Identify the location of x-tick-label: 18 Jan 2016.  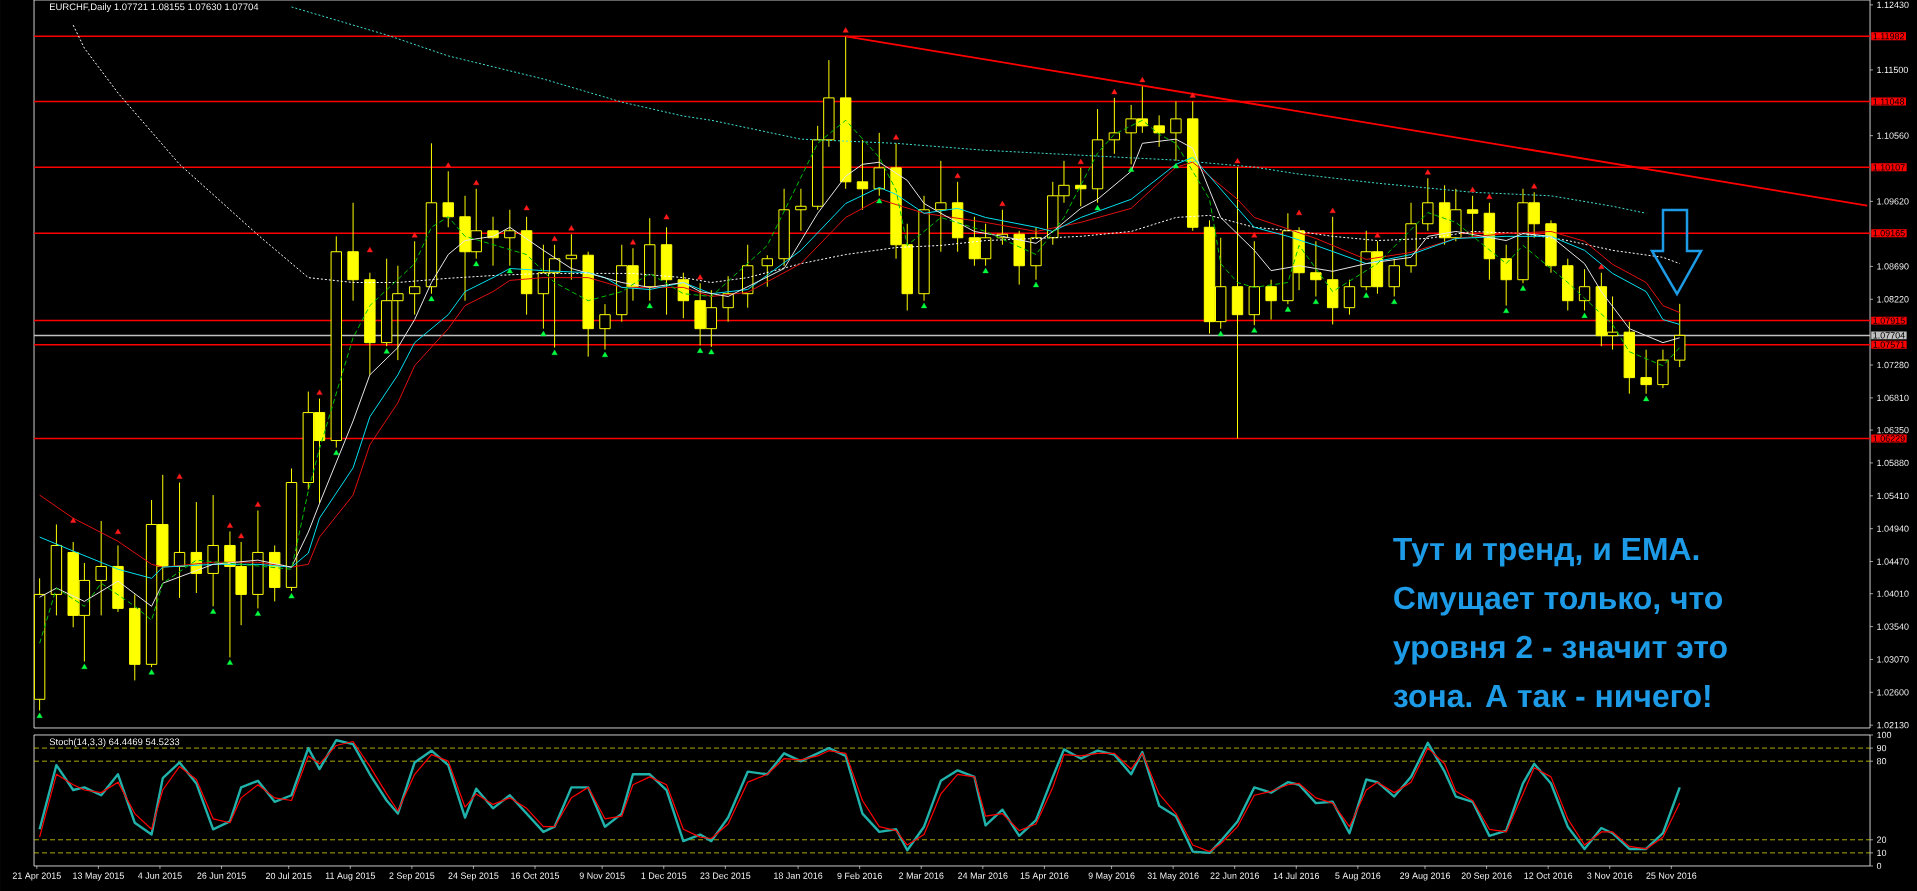
(798, 875).